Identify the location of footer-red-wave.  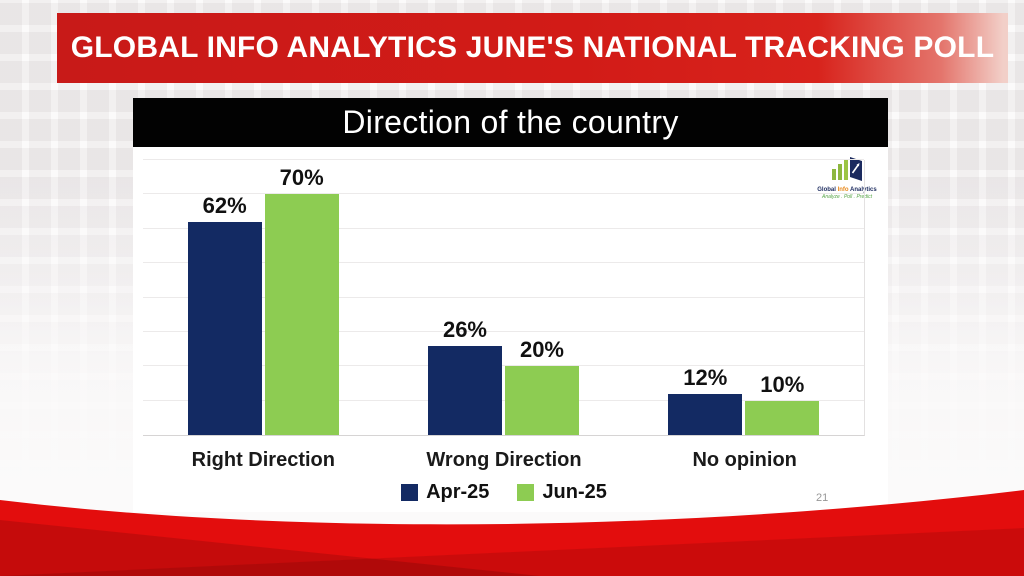
(512, 533).